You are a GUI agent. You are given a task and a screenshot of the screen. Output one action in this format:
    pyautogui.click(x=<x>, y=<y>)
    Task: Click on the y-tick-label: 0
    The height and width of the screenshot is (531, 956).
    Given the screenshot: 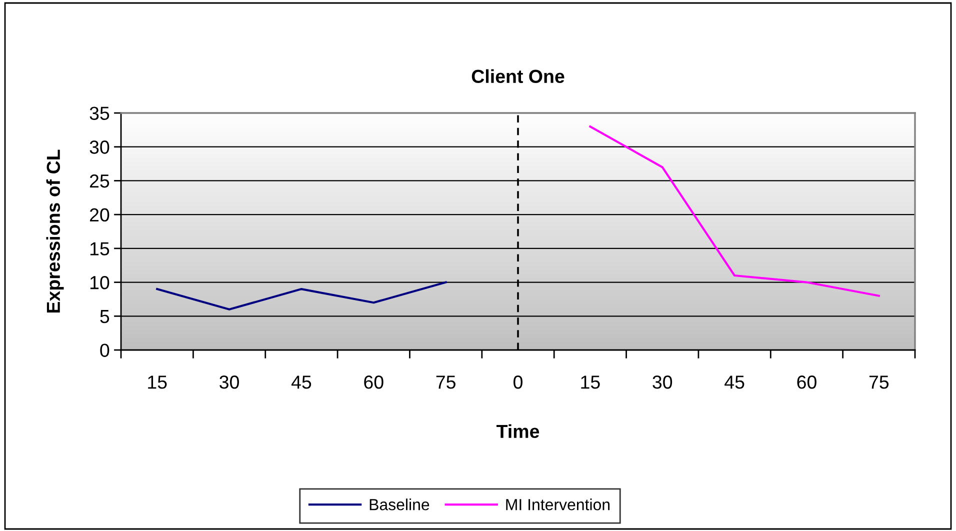 What is the action you would take?
    pyautogui.click(x=105, y=350)
    